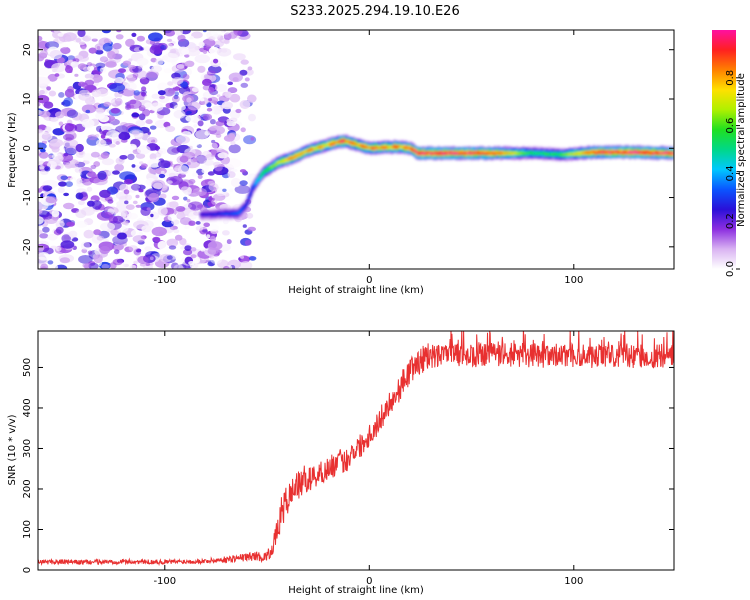 This screenshot has width=750, height=600. What do you see at coordinates (730, 269) in the screenshot?
I see `colorbar-tick-label: 0.0` at bounding box center [730, 269].